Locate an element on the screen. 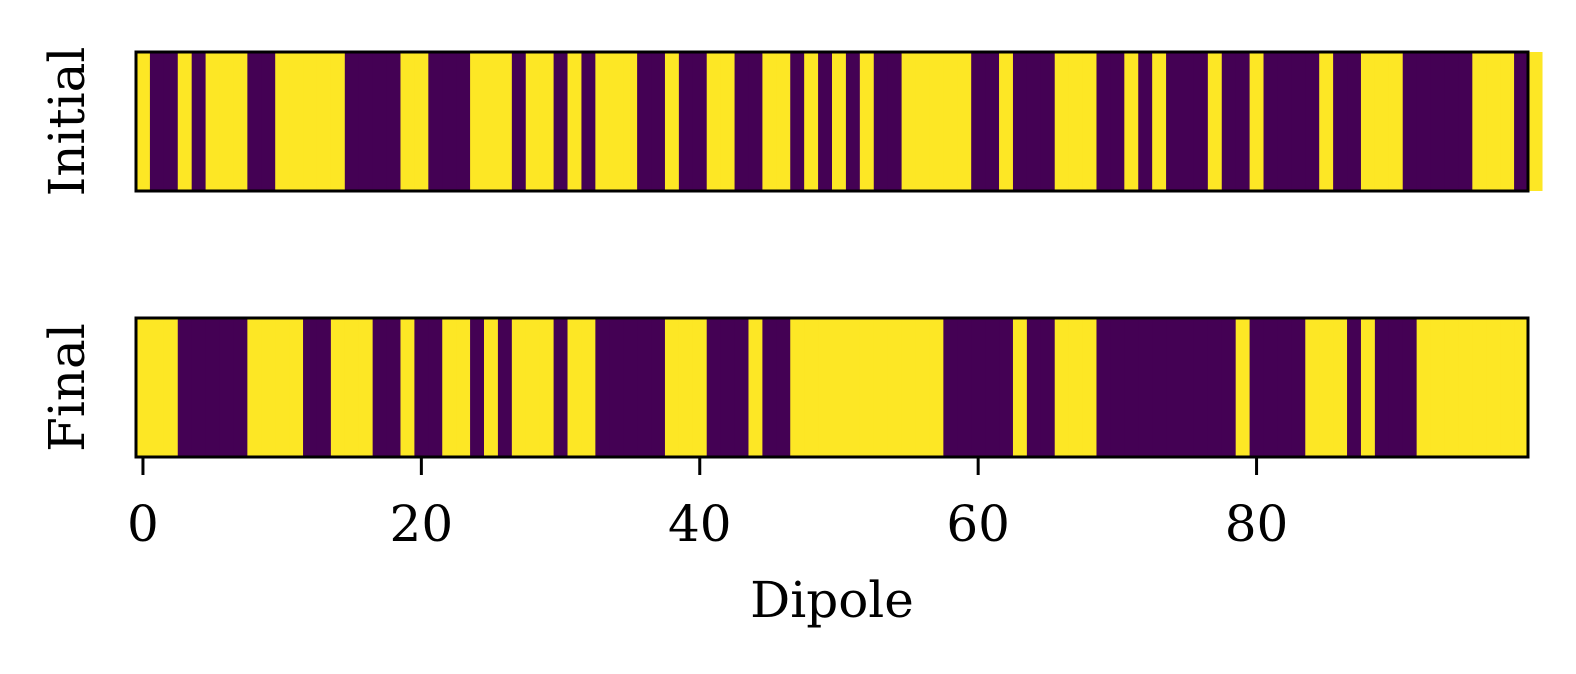 Image resolution: width=1576 pixels, height=674 pixels. x-tick-label: 60 is located at coordinates (978, 524).